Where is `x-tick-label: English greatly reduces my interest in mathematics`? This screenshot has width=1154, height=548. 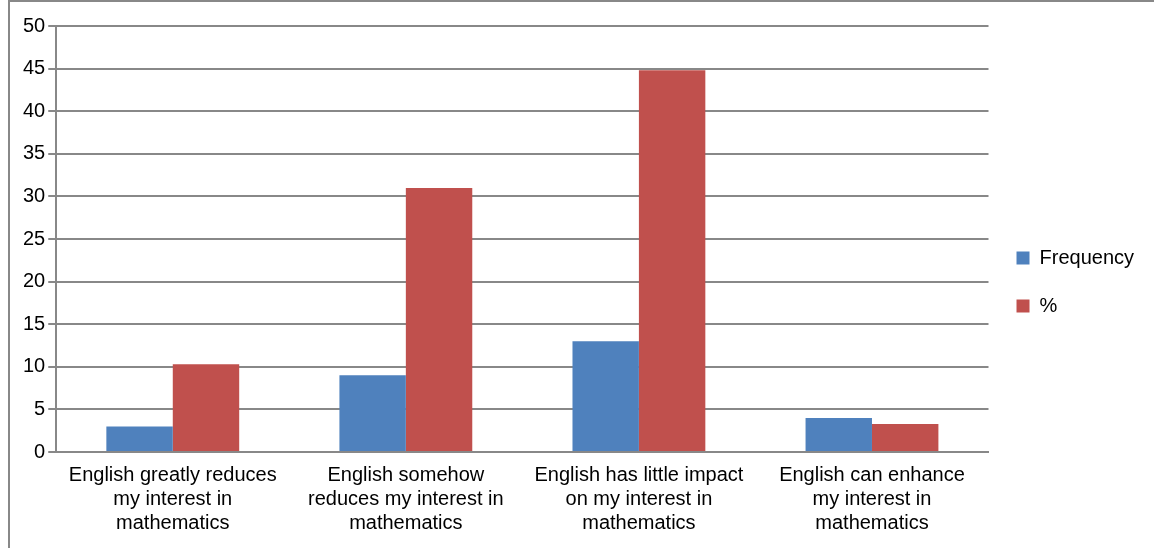 x-tick-label: English greatly reduces my interest in mathematics is located at coordinates (172, 497).